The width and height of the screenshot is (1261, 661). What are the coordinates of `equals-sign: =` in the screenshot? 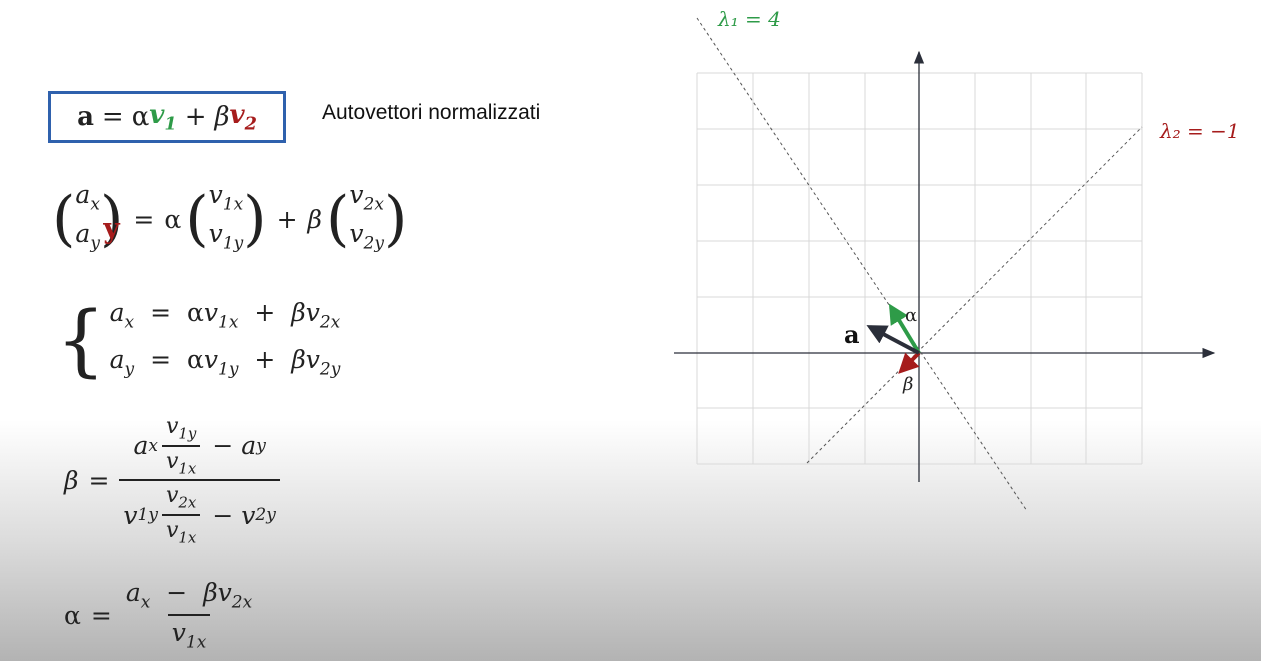 It's located at (112, 117).